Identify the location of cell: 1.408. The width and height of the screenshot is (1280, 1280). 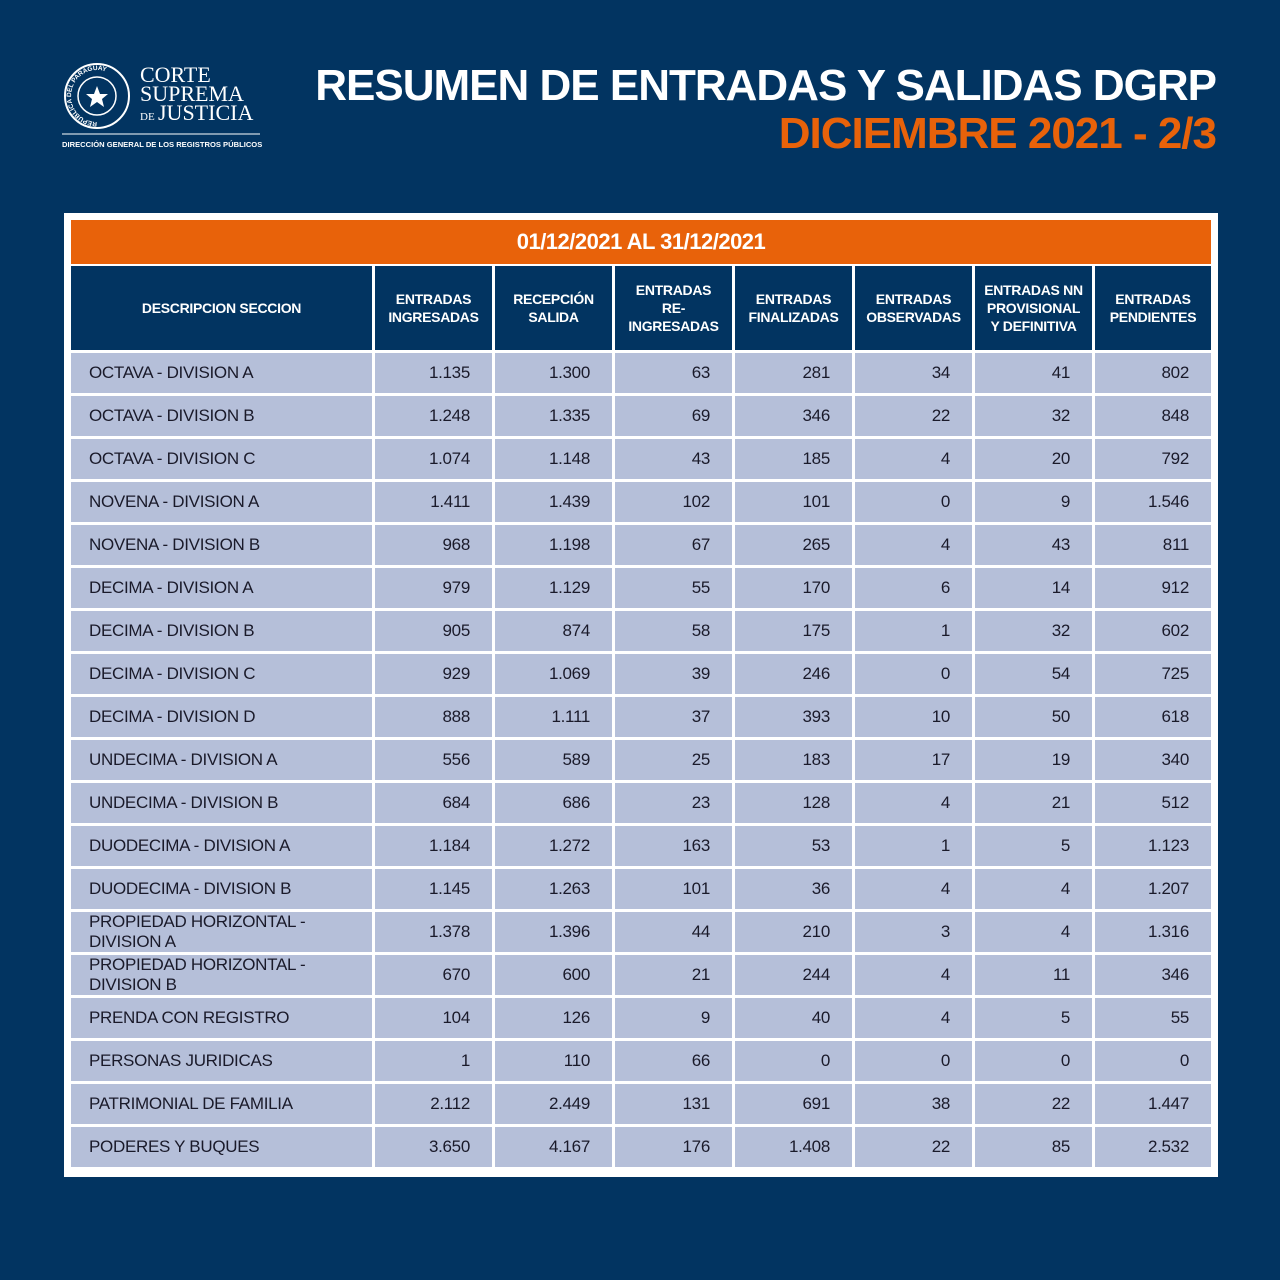
(793, 1147).